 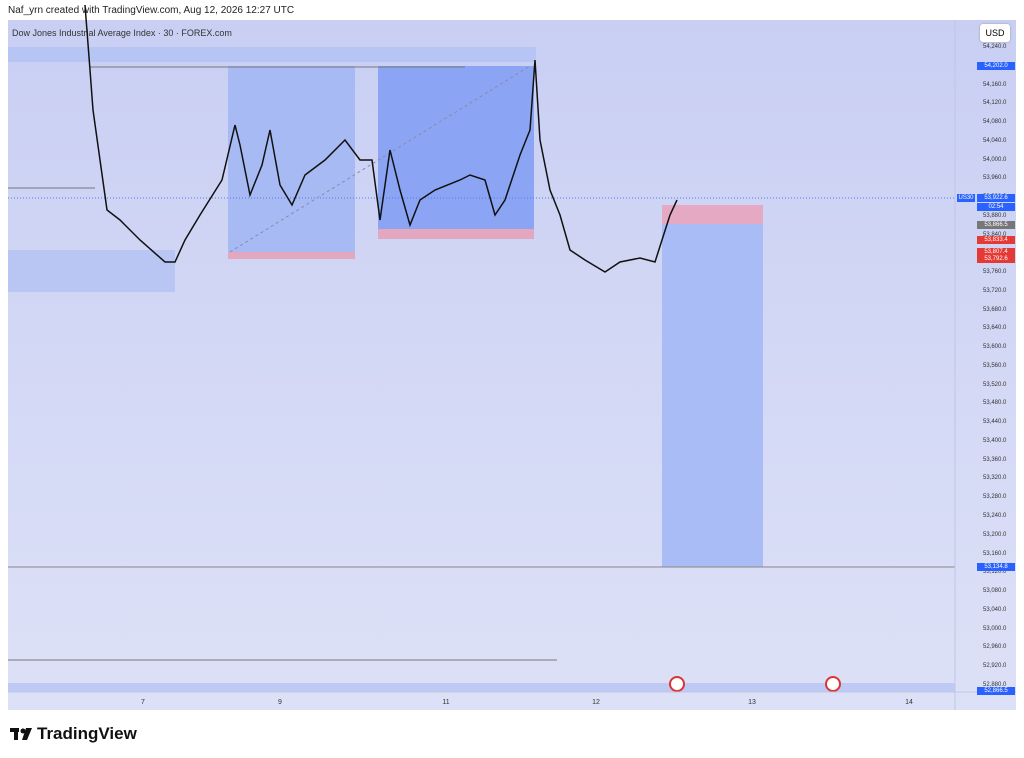 What do you see at coordinates (995, 459) in the screenshot?
I see `price-label: 53,360.0` at bounding box center [995, 459].